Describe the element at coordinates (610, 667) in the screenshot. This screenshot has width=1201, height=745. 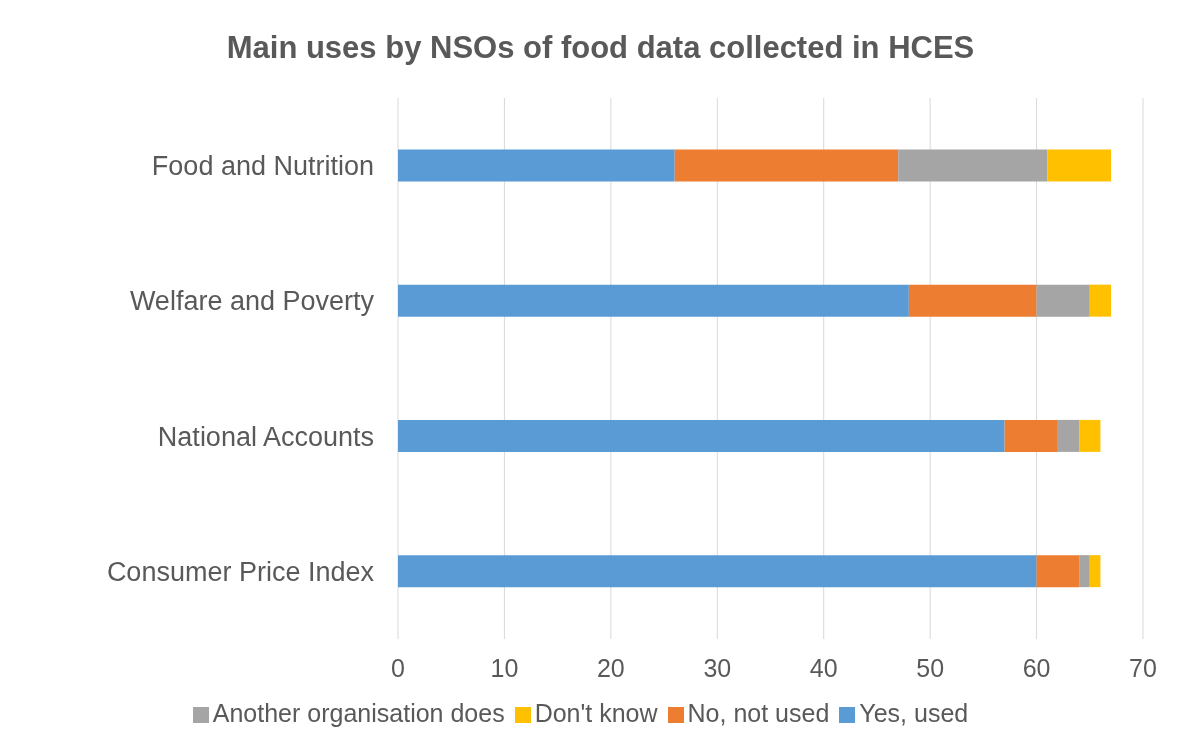
I see `x-tick-label: 20` at that location.